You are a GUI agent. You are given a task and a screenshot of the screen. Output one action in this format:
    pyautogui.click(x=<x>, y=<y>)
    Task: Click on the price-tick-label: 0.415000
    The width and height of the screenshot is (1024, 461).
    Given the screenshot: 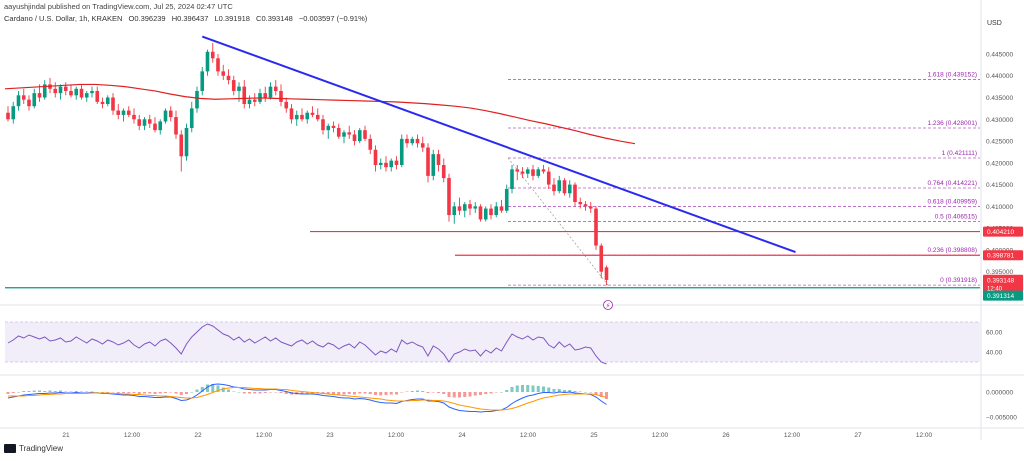 What is the action you would take?
    pyautogui.click(x=999, y=185)
    